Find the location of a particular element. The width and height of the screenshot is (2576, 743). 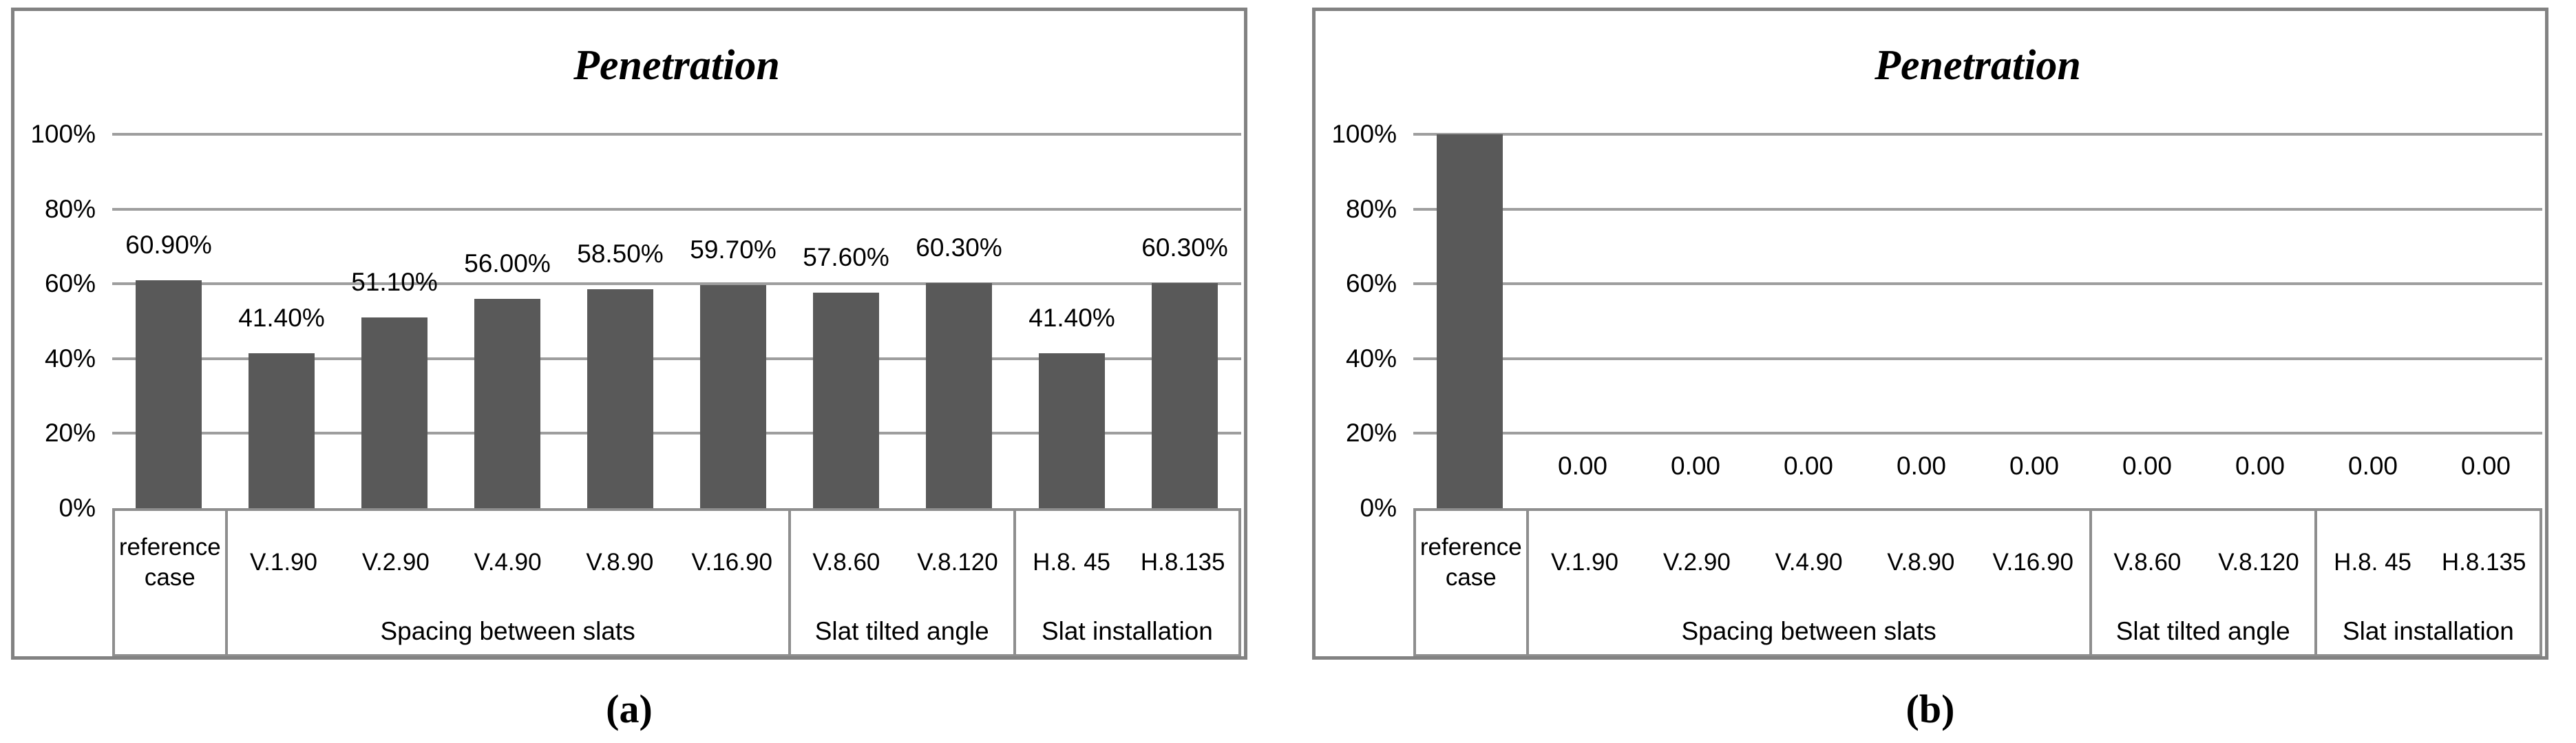

bar-data-label: 51.10% is located at coordinates (395, 282).